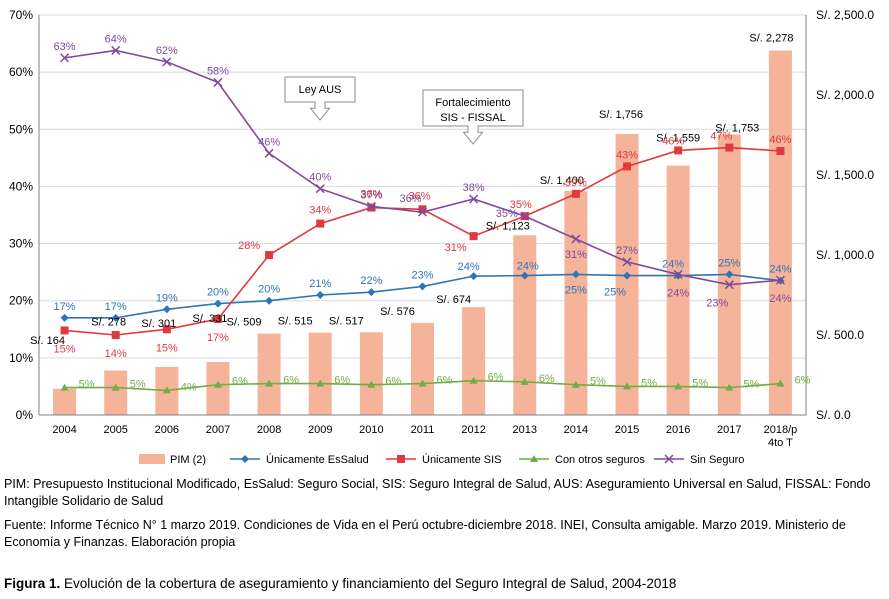  Describe the element at coordinates (21, 244) in the screenshot. I see `y-left-tick-label: 30%` at that location.